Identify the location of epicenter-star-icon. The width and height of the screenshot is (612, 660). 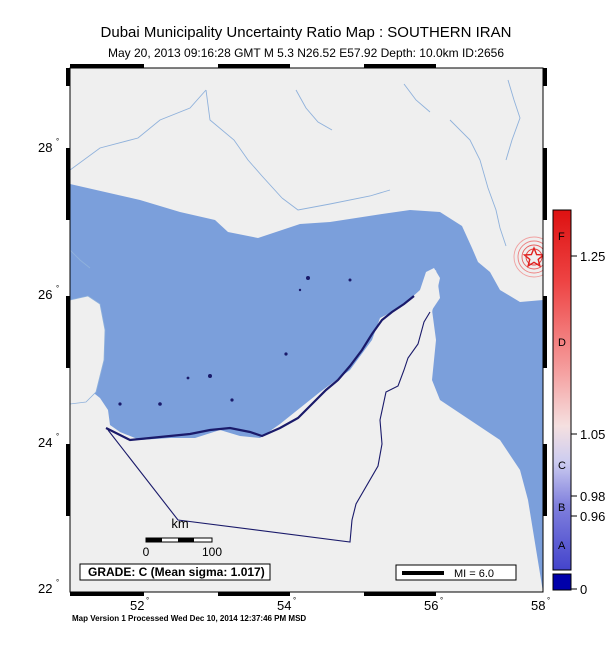
(532, 257).